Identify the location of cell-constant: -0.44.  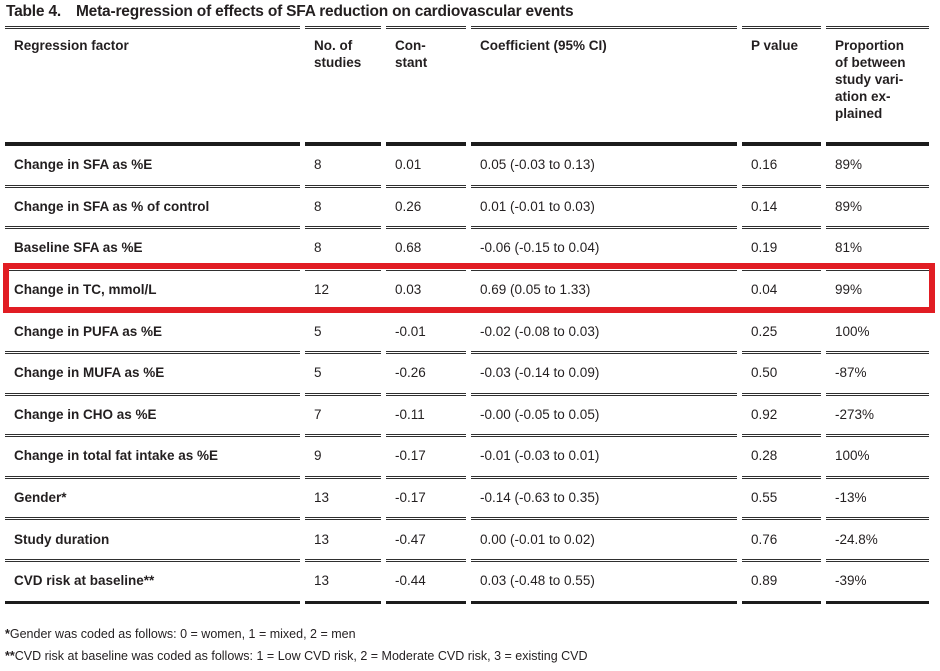
(426, 581).